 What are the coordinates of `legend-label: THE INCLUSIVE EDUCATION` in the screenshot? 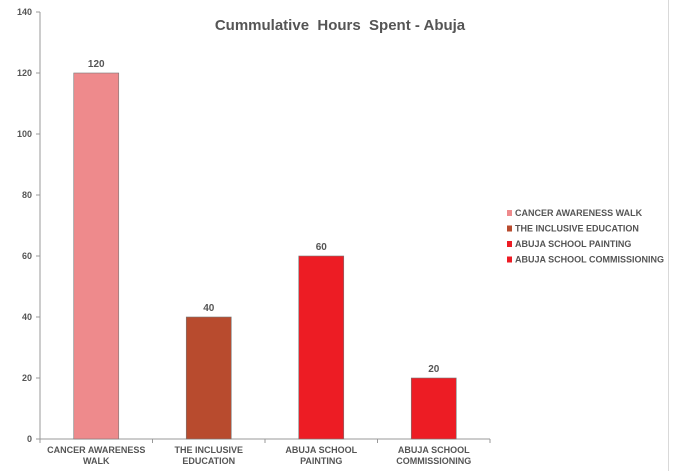 It's located at (577, 229).